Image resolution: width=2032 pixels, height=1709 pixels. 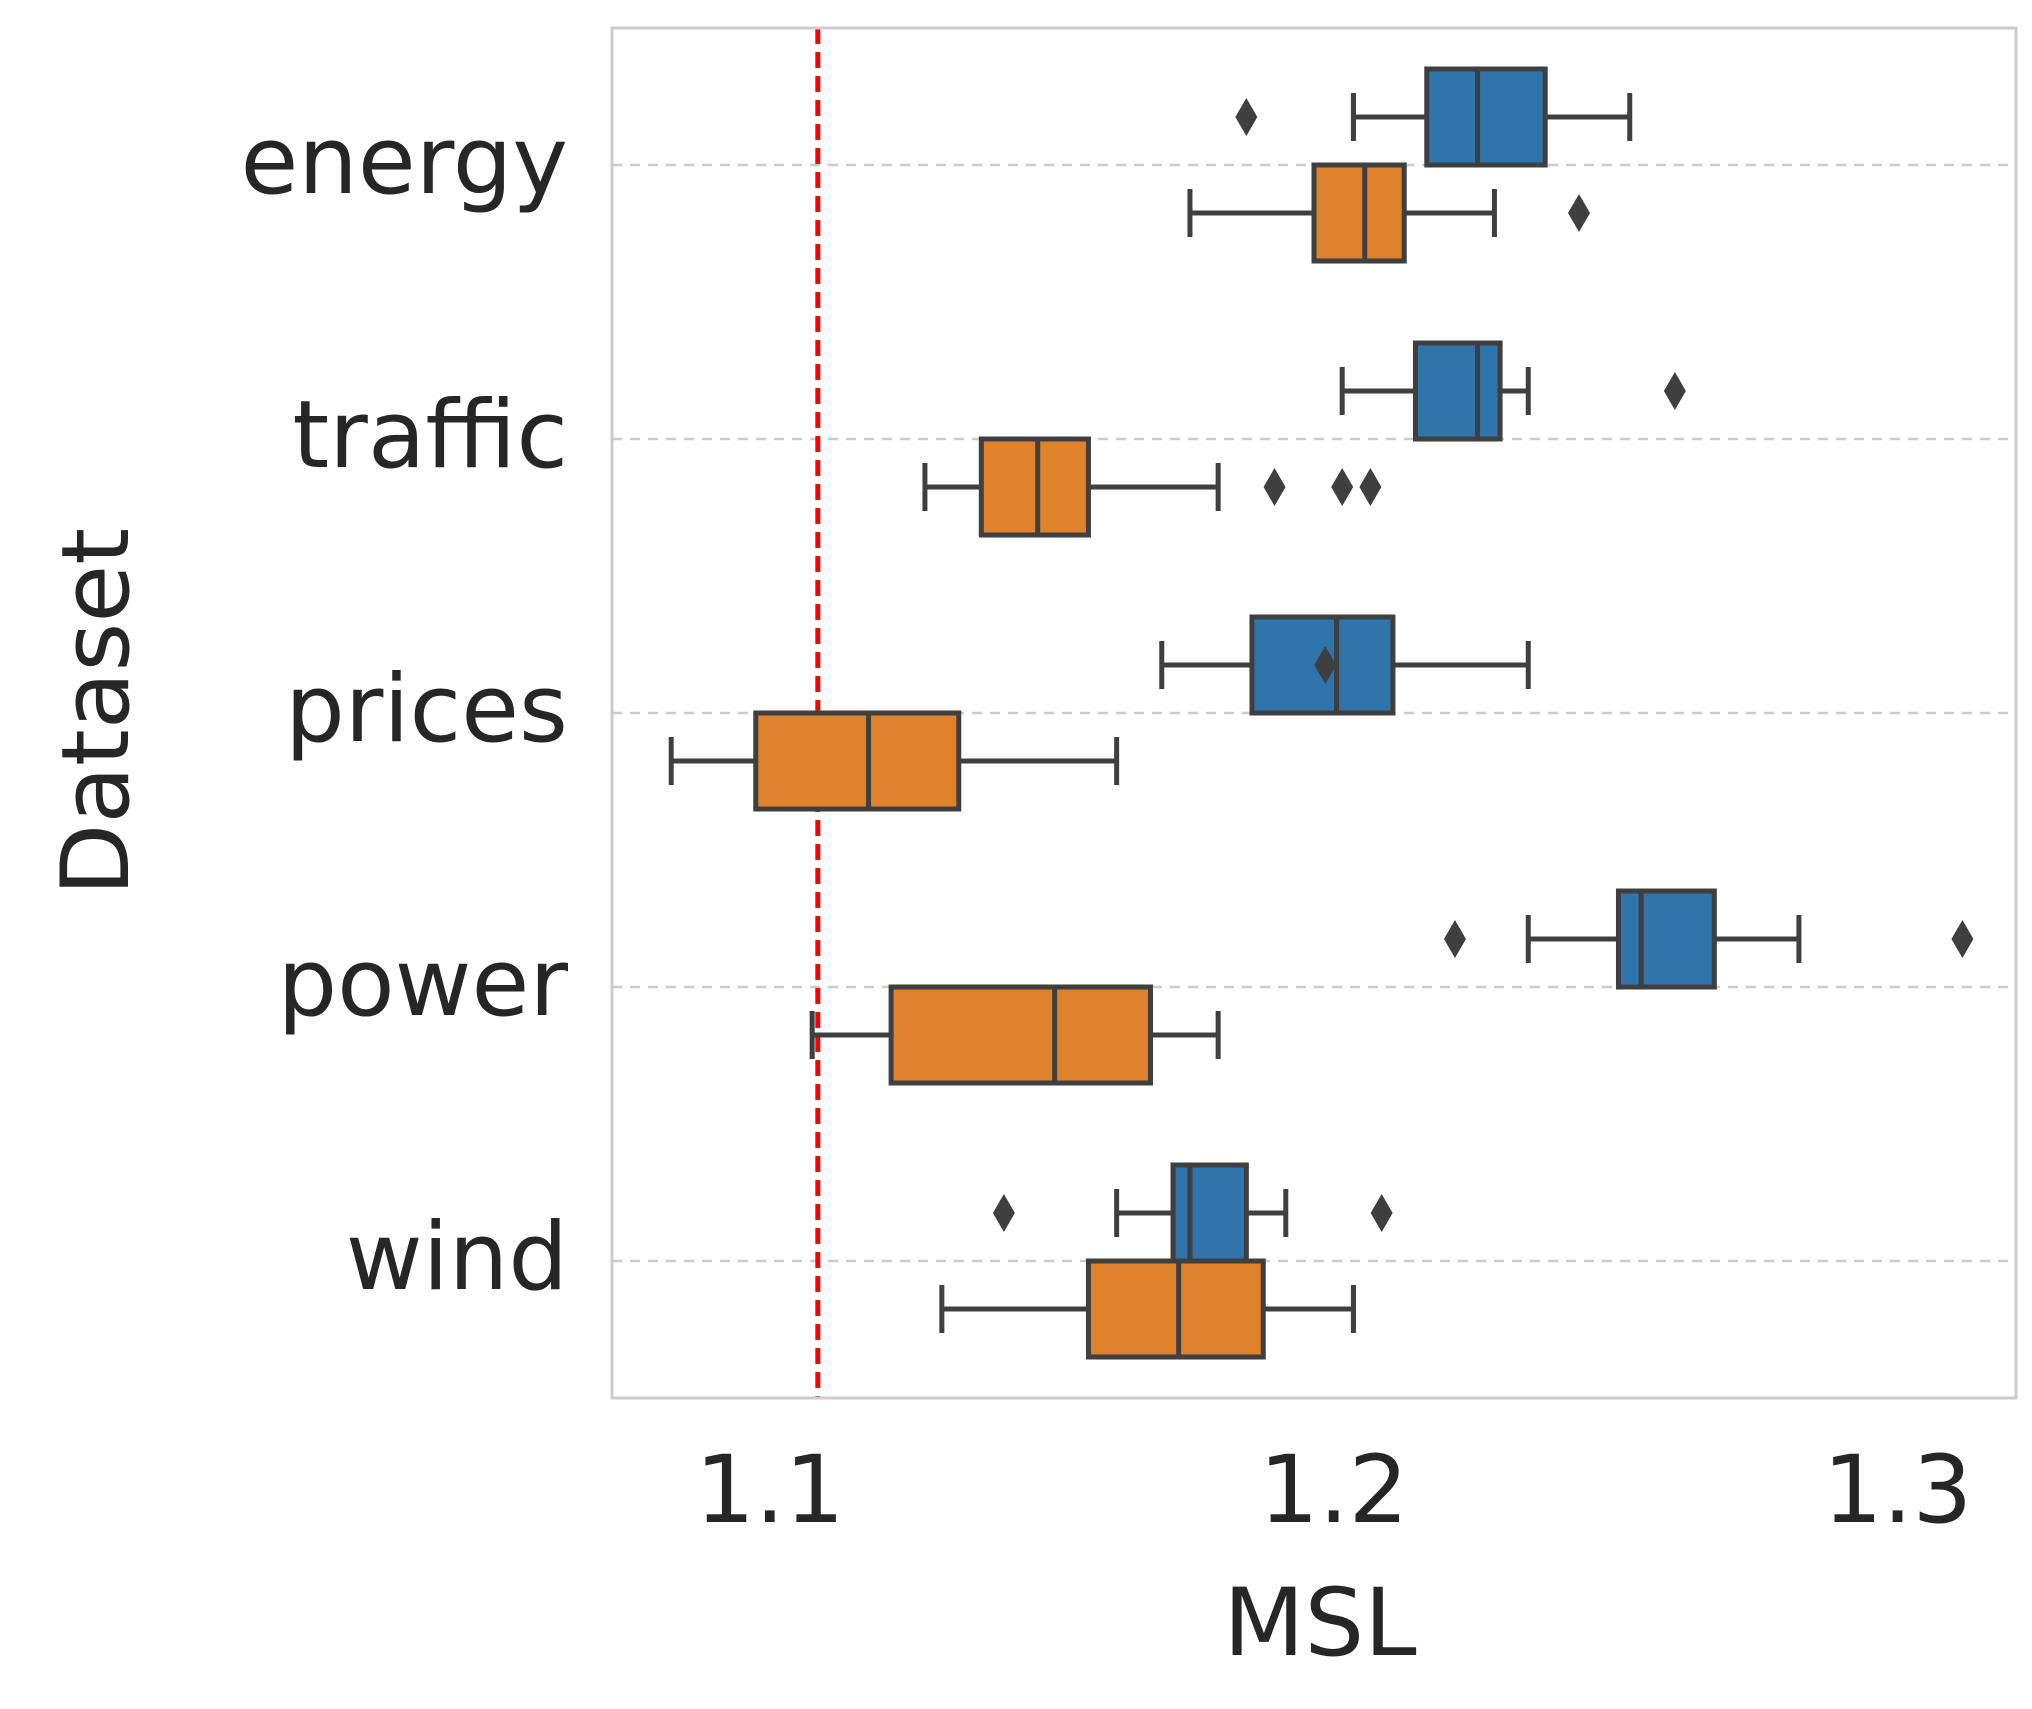 What do you see at coordinates (1152, 487) in the screenshot?
I see `box-series-2-traffic` at bounding box center [1152, 487].